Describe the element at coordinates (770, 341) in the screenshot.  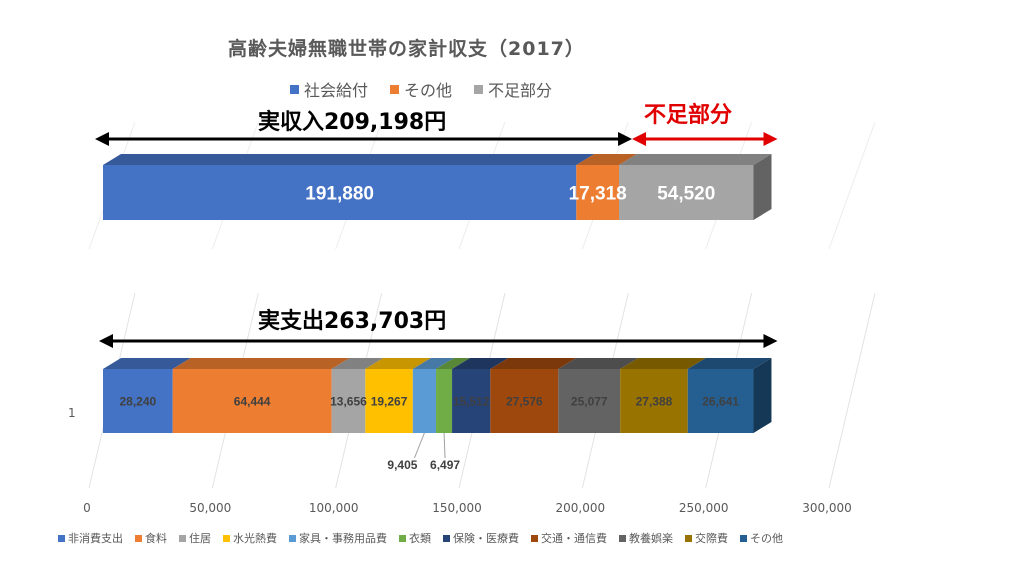
I see `expense-arrow-head-right` at that location.